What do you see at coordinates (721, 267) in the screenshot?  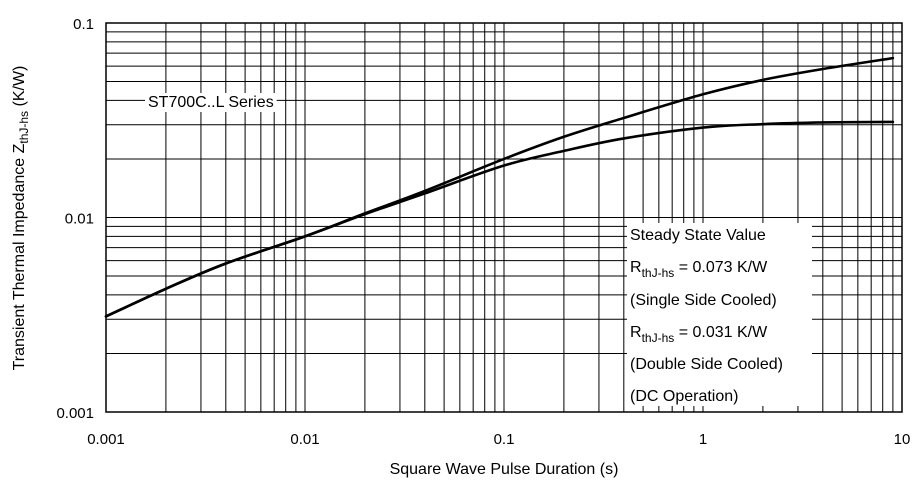 I see `r-value-1: = 0.073 K/W` at bounding box center [721, 267].